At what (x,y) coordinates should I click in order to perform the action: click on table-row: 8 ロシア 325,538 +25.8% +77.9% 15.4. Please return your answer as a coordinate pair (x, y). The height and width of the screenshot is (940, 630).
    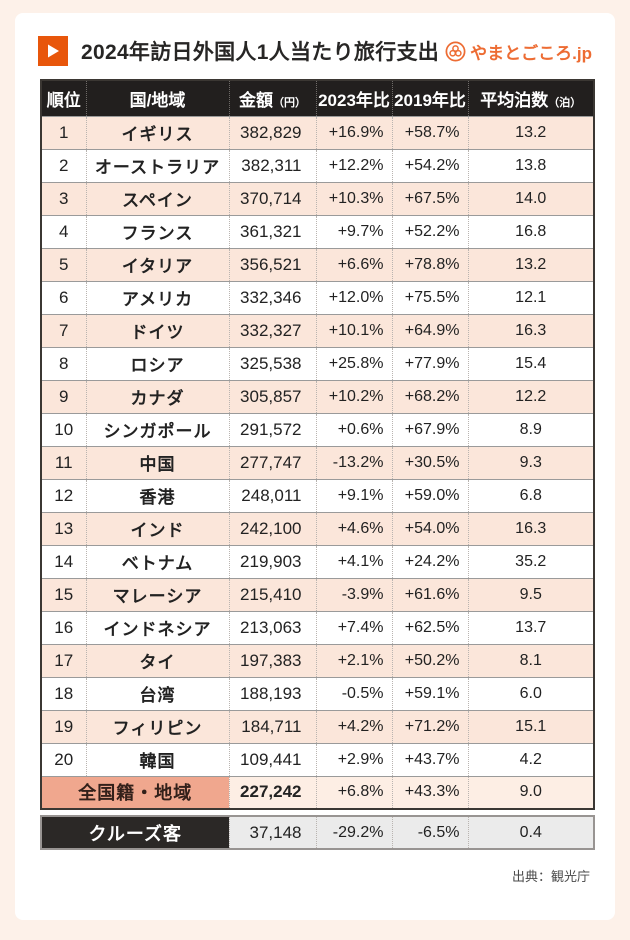
    Looking at the image, I should click on (317, 363).